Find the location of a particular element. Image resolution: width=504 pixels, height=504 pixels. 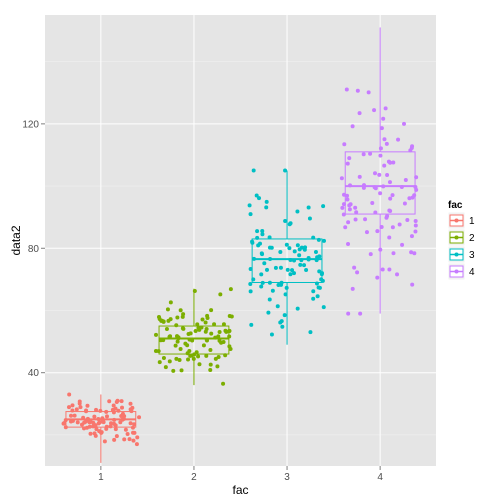

x-tick-label: 4 is located at coordinates (380, 477).